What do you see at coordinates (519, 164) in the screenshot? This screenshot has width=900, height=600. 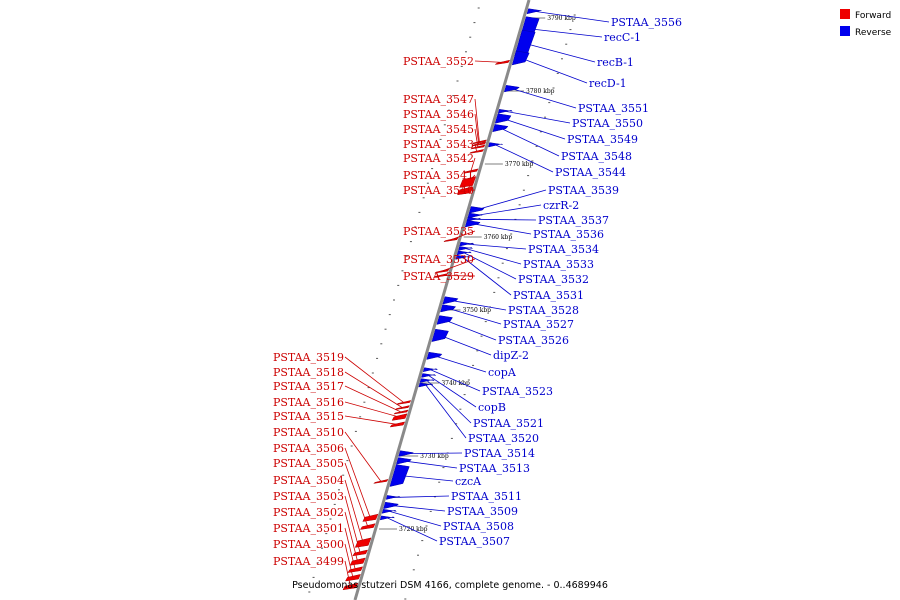 I see `scale-label: 3770 kbp` at bounding box center [519, 164].